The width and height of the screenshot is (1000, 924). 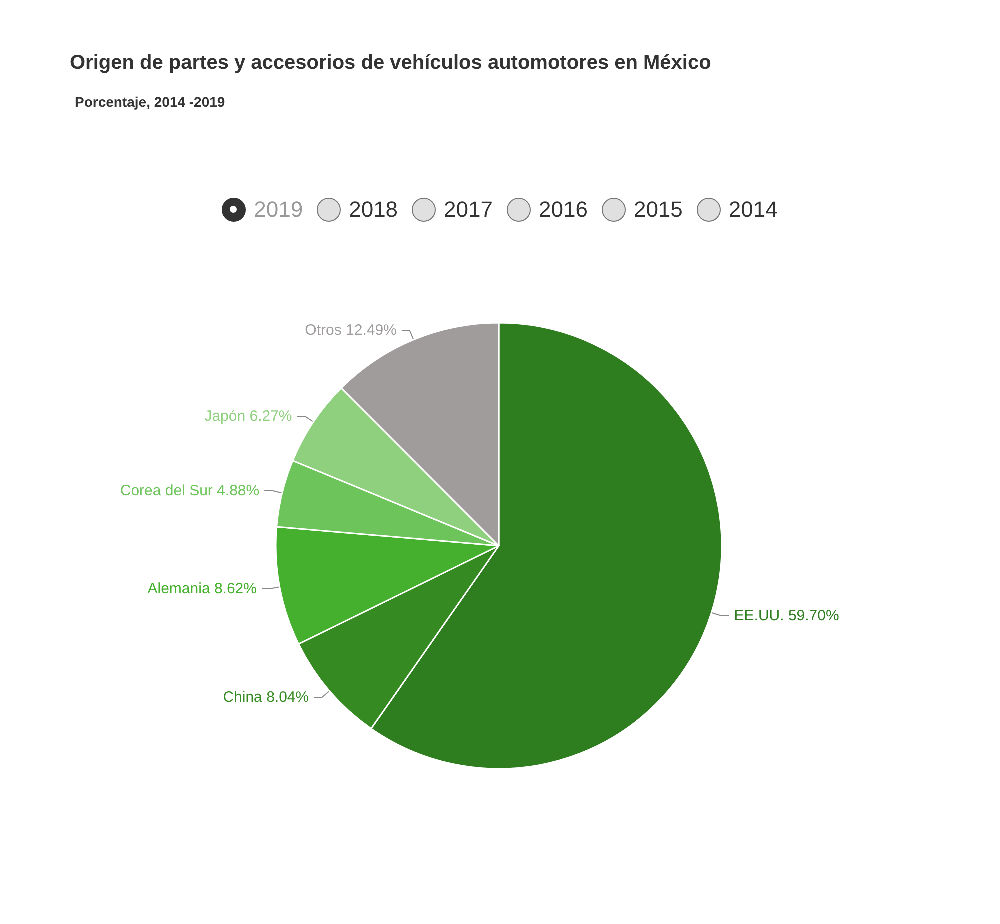 What do you see at coordinates (190, 491) in the screenshot?
I see `slice-label: Corea del Sur 4.88%` at bounding box center [190, 491].